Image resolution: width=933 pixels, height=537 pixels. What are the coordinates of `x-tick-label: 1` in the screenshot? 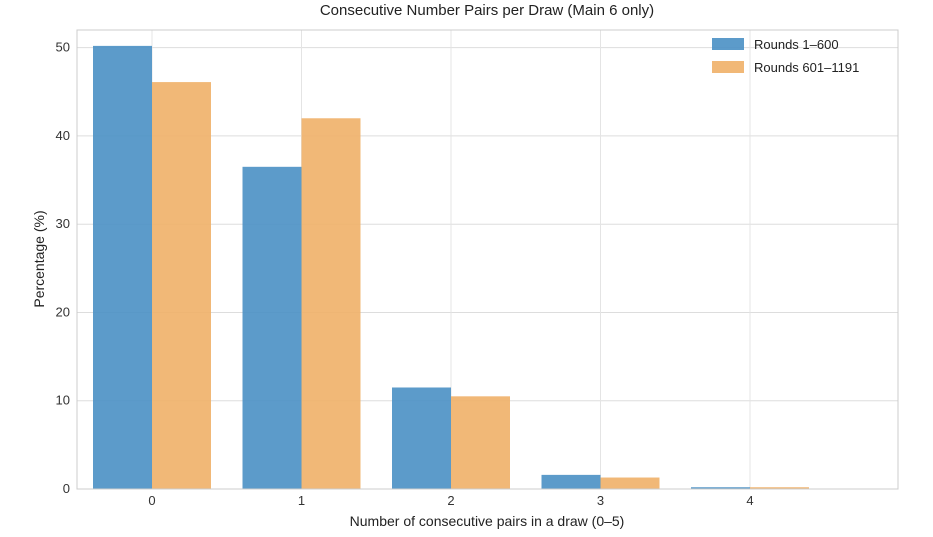 It's located at (301, 500).